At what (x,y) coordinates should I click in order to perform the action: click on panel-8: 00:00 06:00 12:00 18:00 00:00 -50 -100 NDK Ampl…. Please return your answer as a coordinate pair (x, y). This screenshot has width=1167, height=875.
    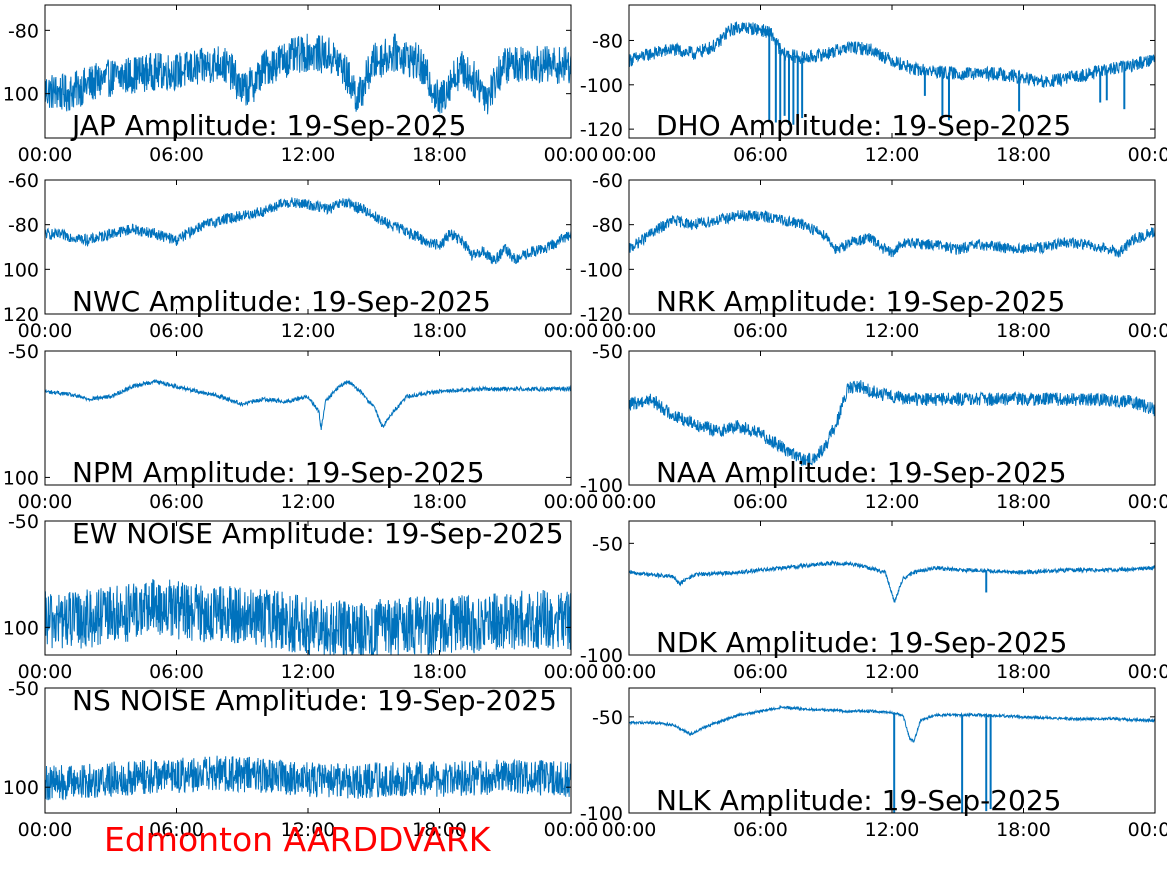
    Looking at the image, I should click on (873, 601).